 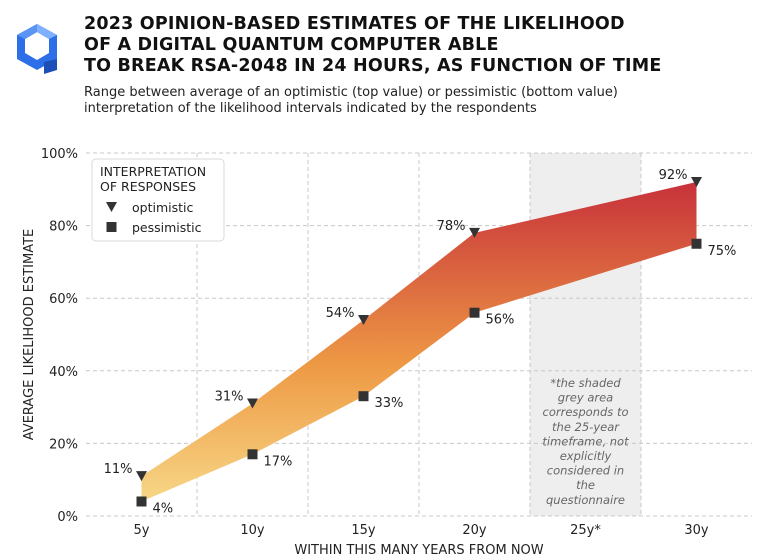 What do you see at coordinates (278, 461) in the screenshot?
I see `pessimistic-data-label: 17%` at bounding box center [278, 461].